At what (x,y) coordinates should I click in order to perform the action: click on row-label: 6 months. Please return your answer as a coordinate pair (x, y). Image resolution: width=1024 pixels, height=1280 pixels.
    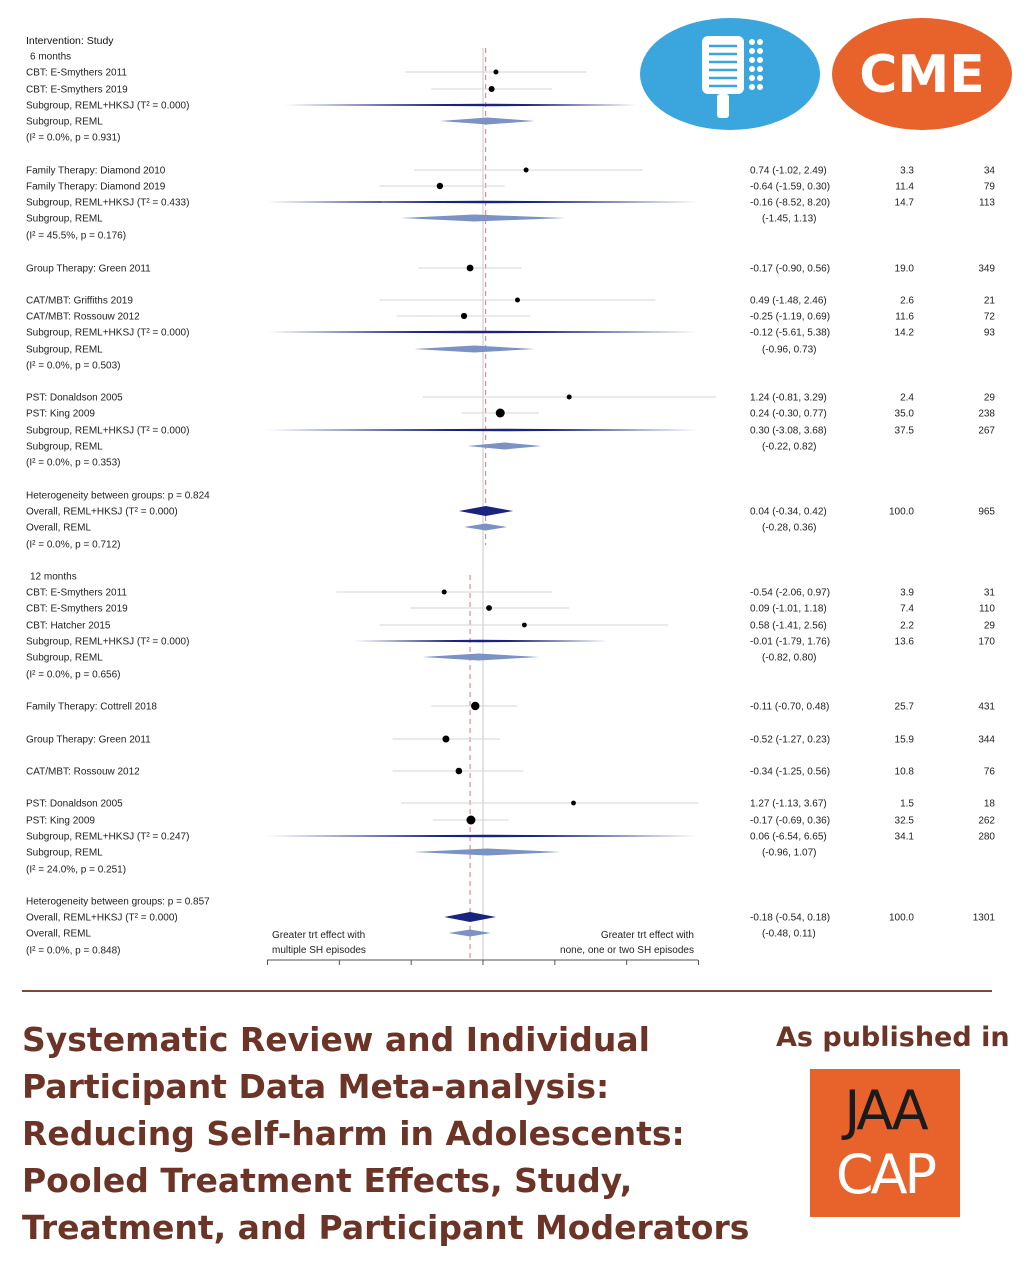
    Looking at the image, I should click on (50, 57).